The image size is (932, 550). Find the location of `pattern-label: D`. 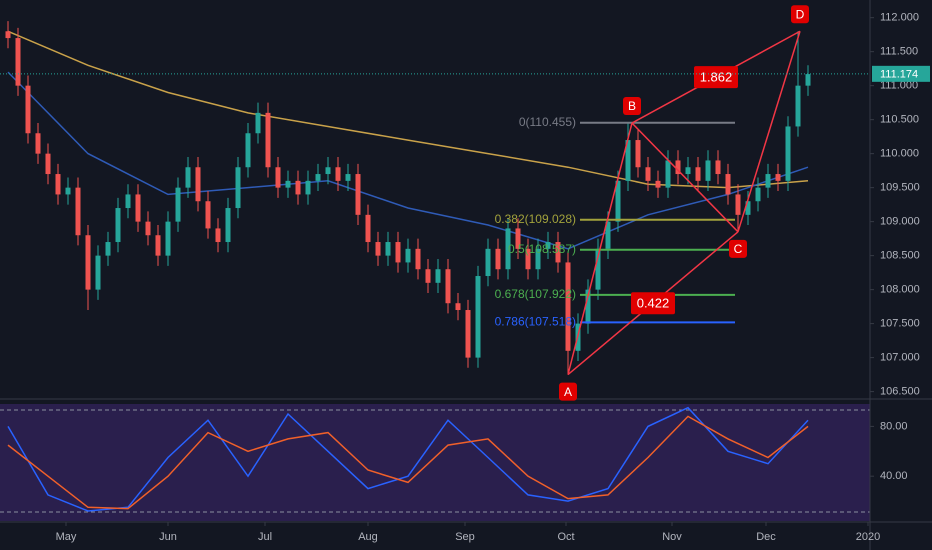

pattern-label: D is located at coordinates (800, 14).